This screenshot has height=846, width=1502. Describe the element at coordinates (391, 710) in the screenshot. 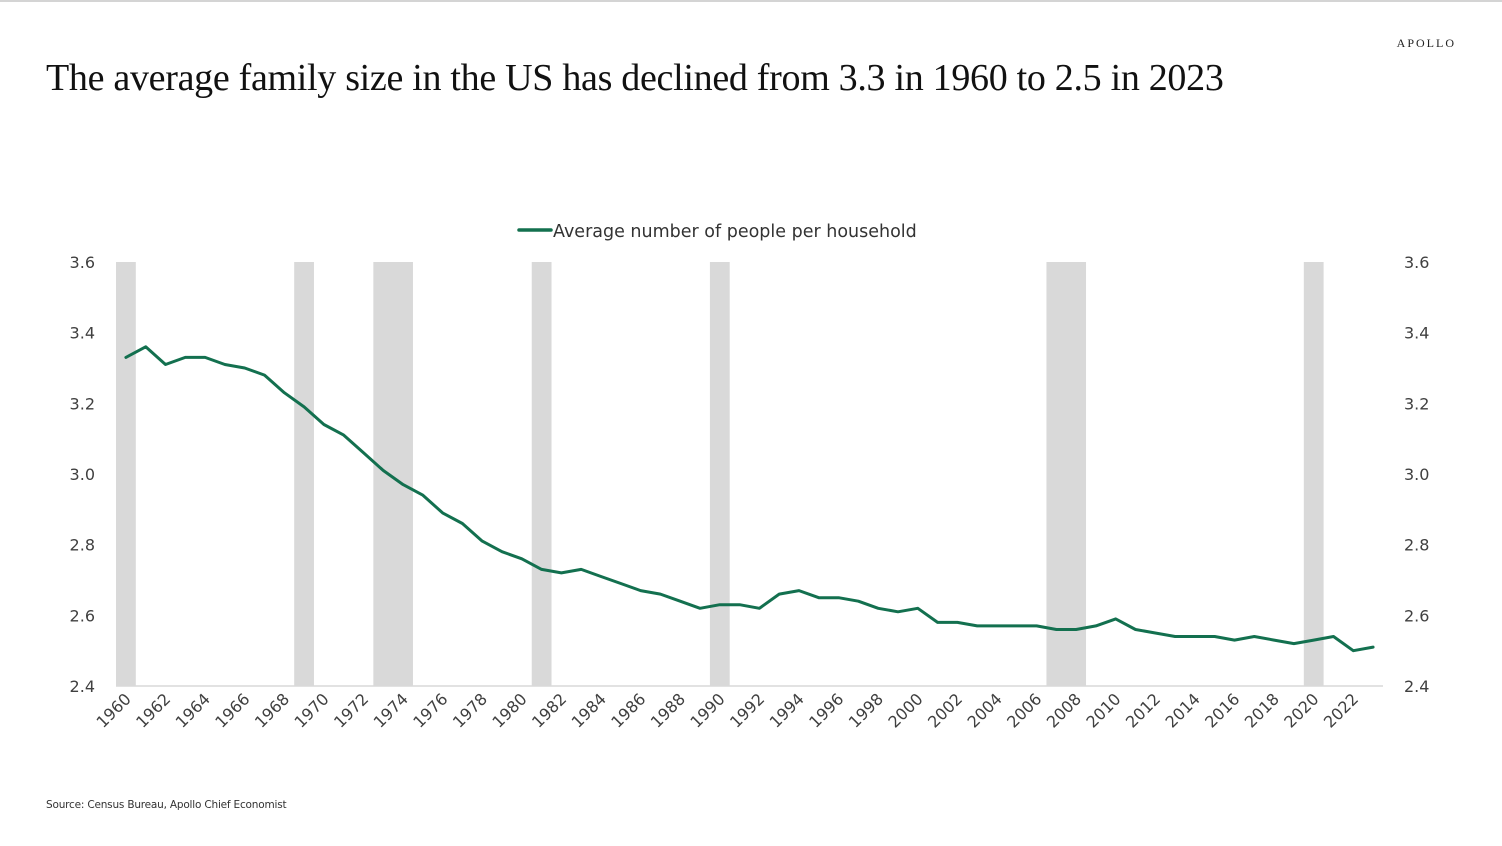

I see `x-tick-label: 1974` at that location.